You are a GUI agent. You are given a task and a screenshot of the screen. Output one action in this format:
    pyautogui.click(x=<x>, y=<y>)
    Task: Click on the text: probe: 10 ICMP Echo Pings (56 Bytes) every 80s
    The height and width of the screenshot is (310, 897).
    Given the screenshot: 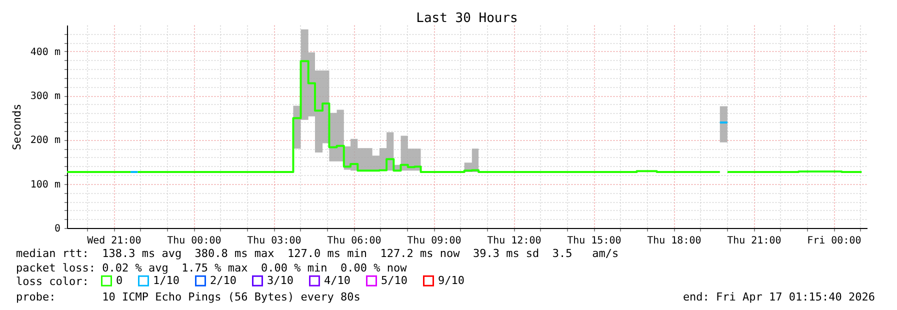 What is the action you would take?
    pyautogui.click(x=188, y=297)
    